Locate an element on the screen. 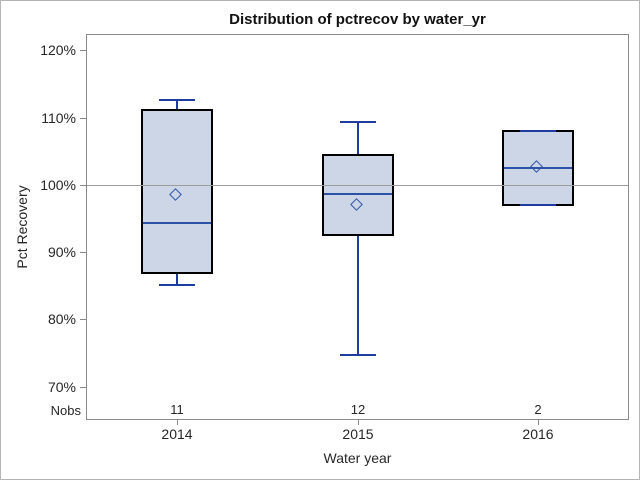 The width and height of the screenshot is (640, 480). y-tick-label: 90% is located at coordinates (61, 252).